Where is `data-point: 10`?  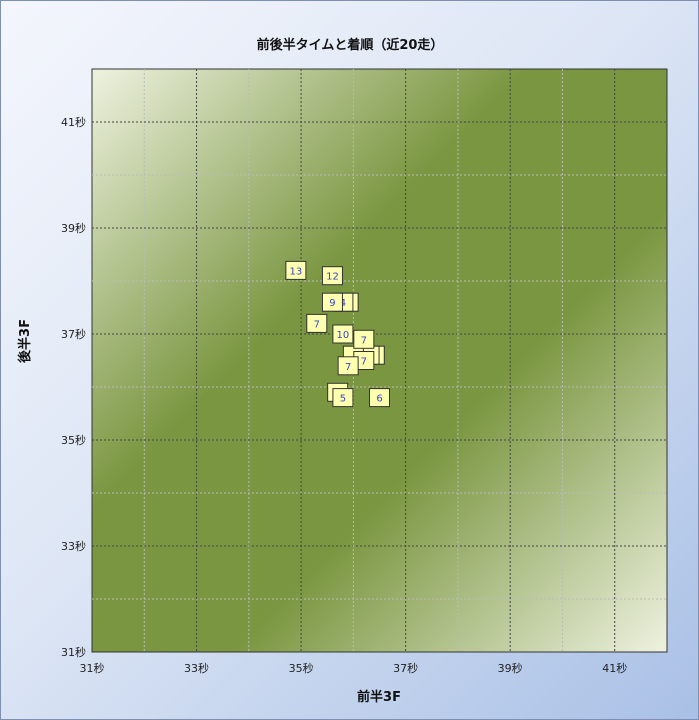
data-point: 10 is located at coordinates (343, 334).